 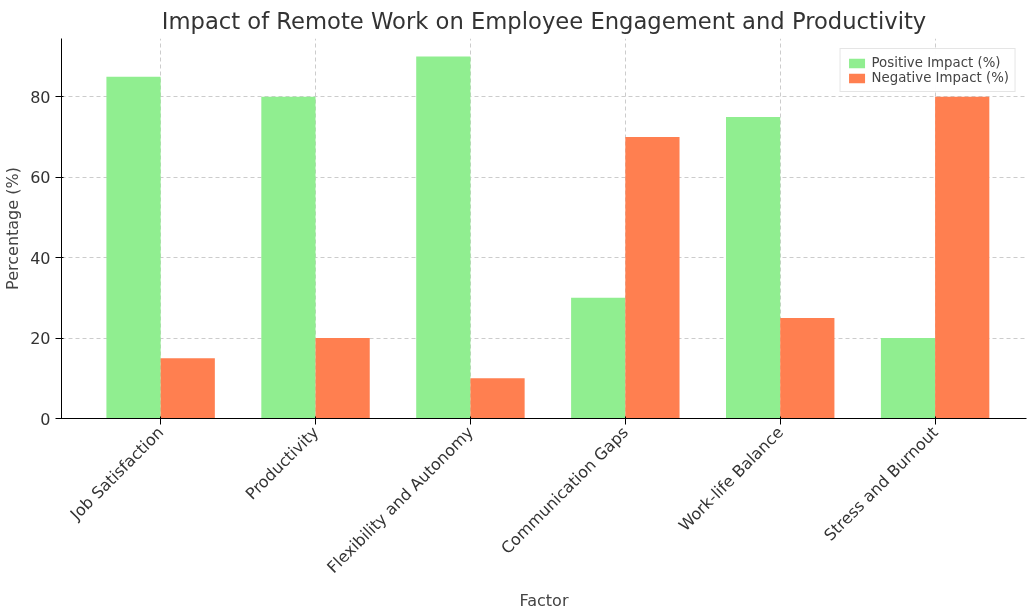 What do you see at coordinates (40, 339) in the screenshot?
I see `y-tick-label: 20` at bounding box center [40, 339].